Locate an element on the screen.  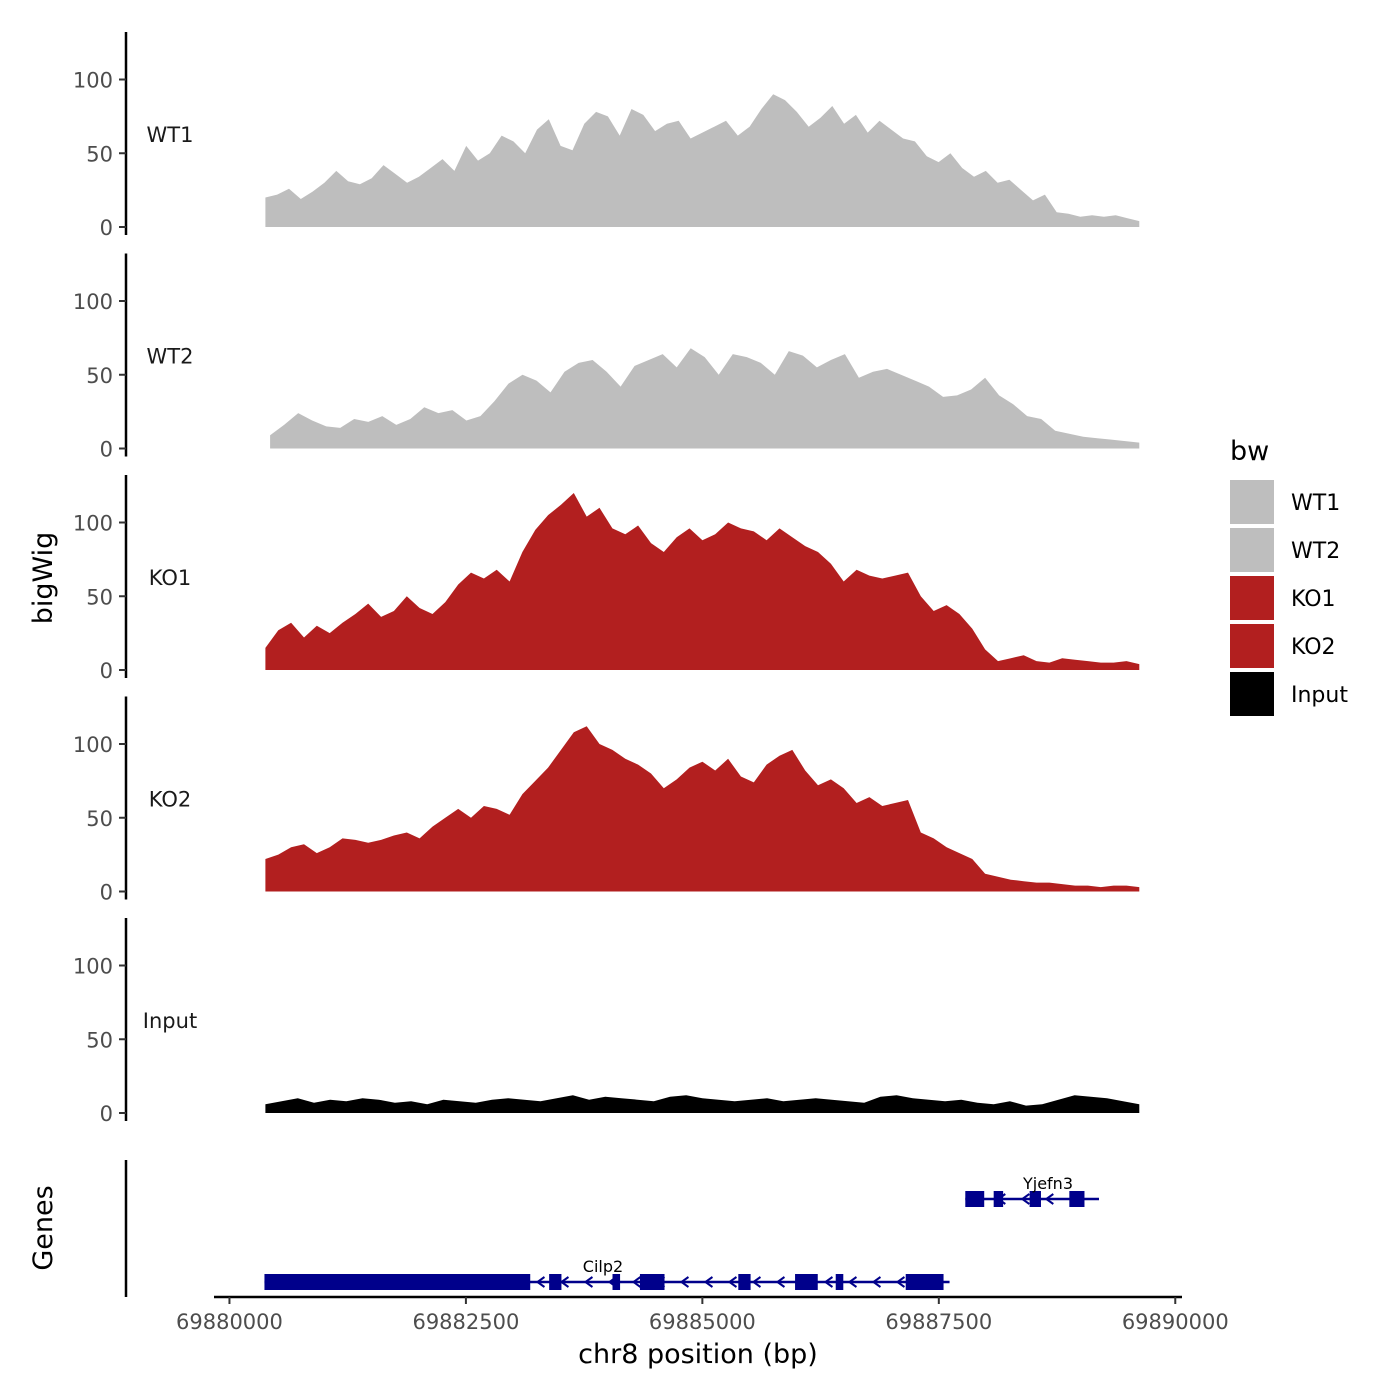
area-wt2 is located at coordinates (705, 398).